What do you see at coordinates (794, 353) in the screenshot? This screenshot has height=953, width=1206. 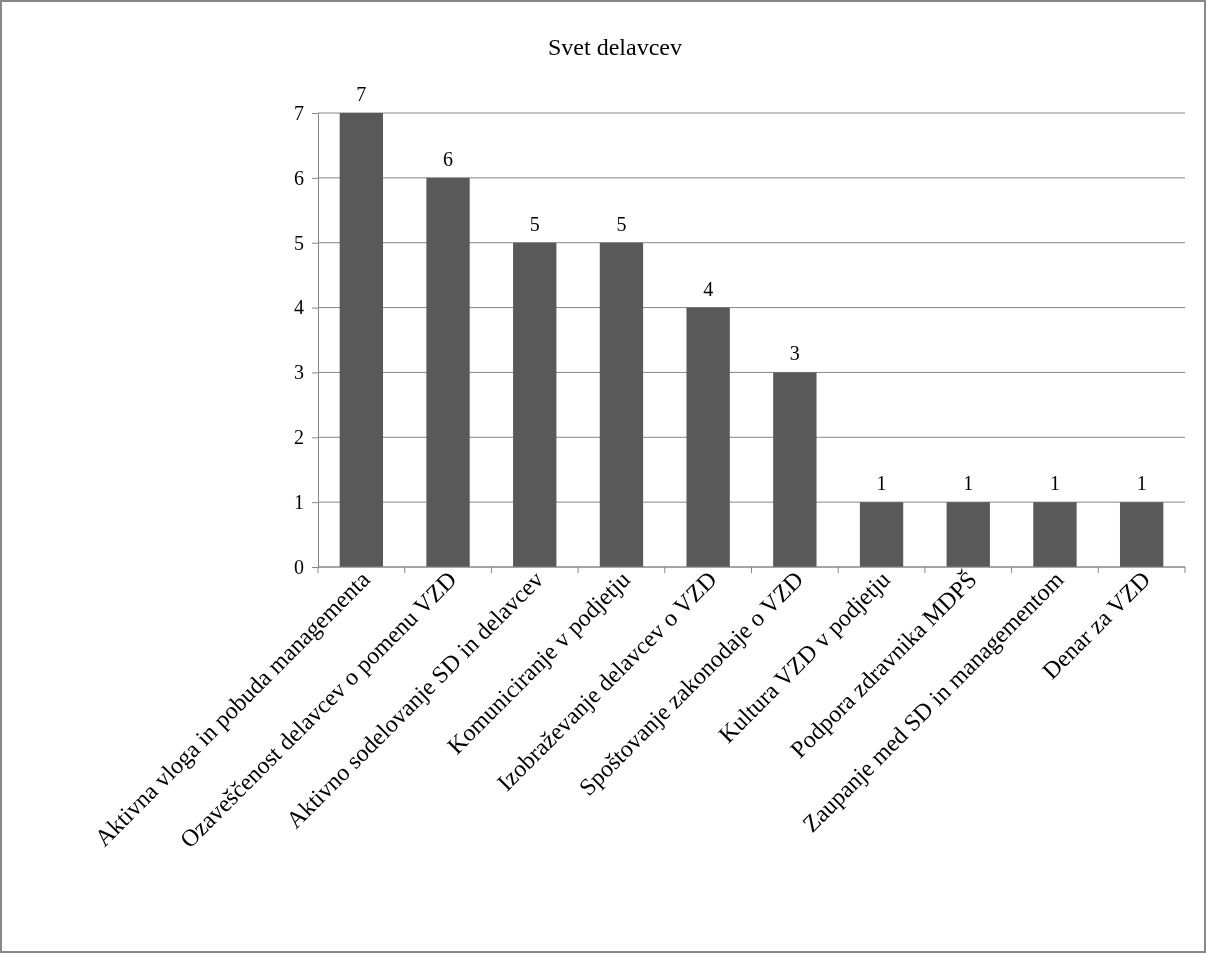 I see `data-label: 3` at bounding box center [794, 353].